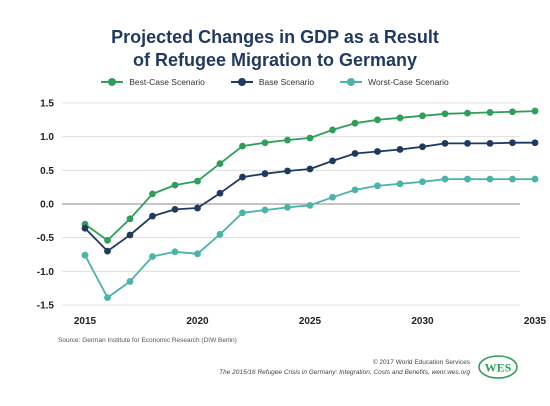 The image size is (550, 406). I want to click on wes-logo-text: WES, so click(498, 368).